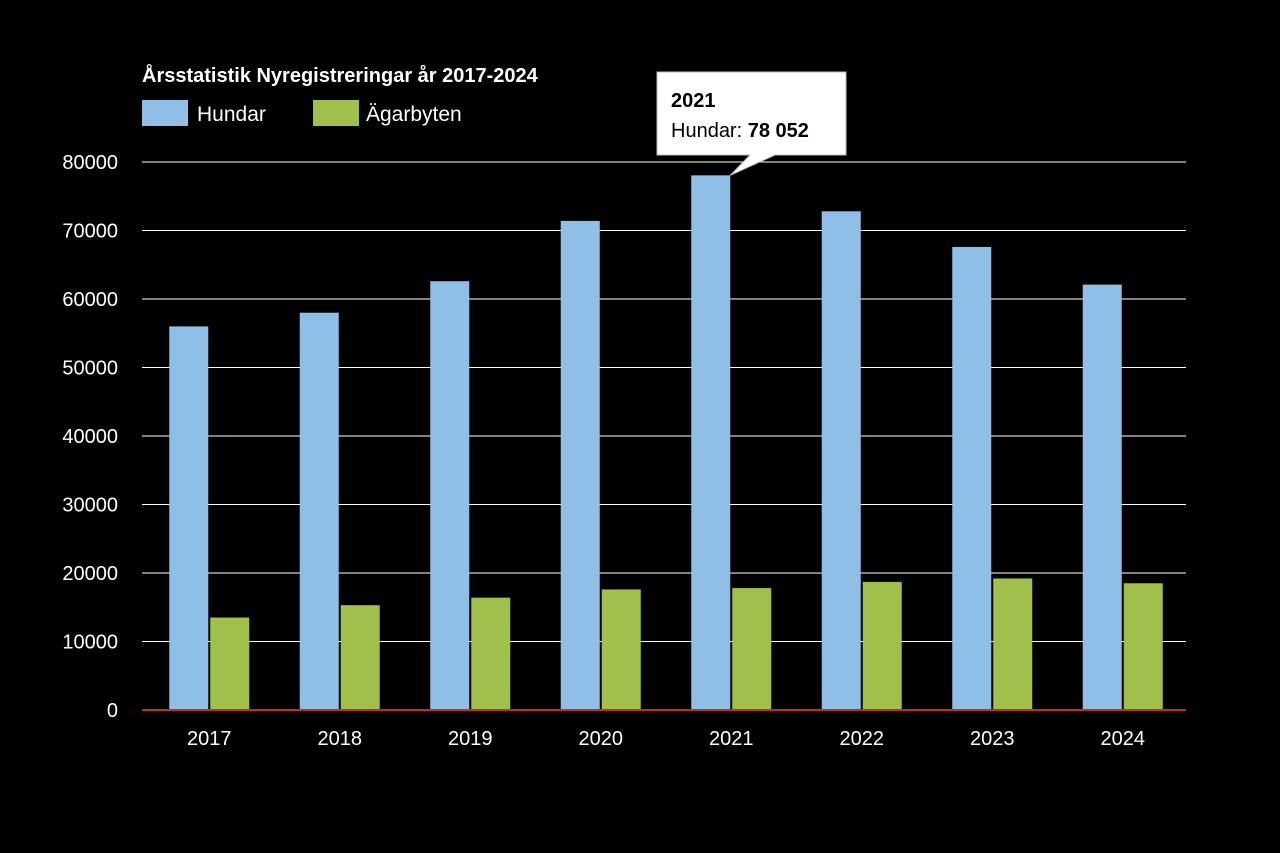 This screenshot has height=853, width=1280. What do you see at coordinates (165, 113) in the screenshot?
I see `legend-swatch-hundar` at bounding box center [165, 113].